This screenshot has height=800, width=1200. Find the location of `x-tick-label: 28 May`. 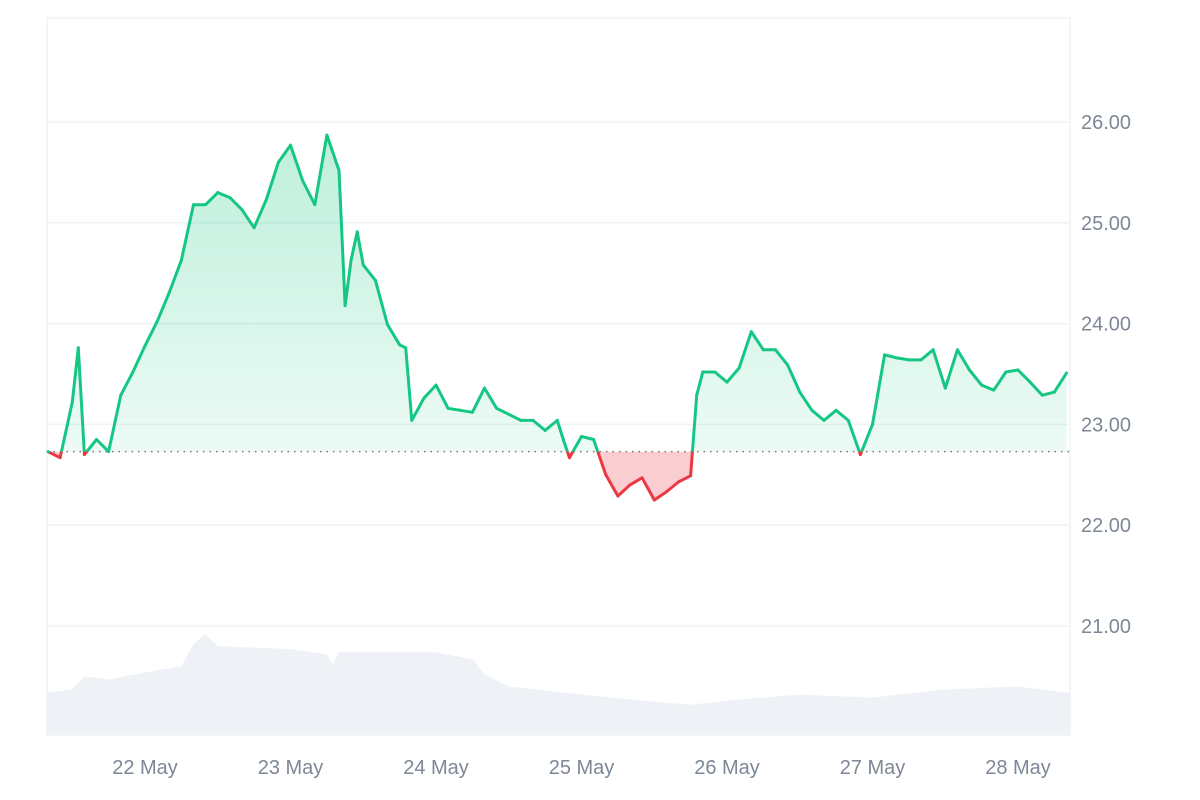

x-tick-label: 28 May is located at coordinates (1018, 768).